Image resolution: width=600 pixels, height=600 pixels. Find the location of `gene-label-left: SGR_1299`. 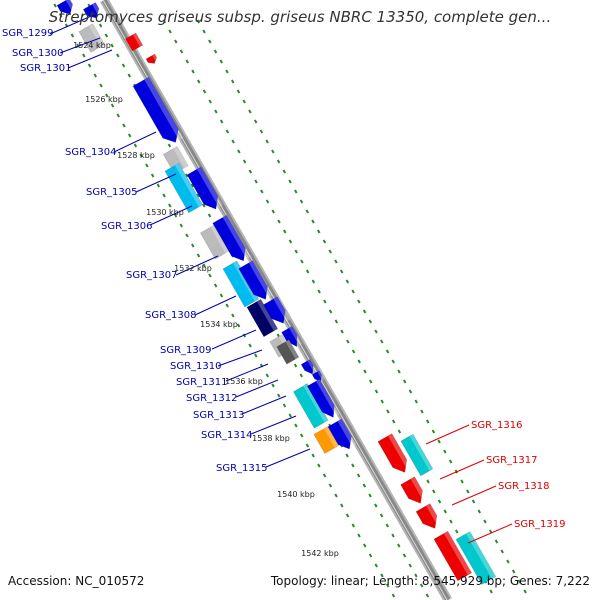

gene-label-left: SGR_1299 is located at coordinates (28, 33).